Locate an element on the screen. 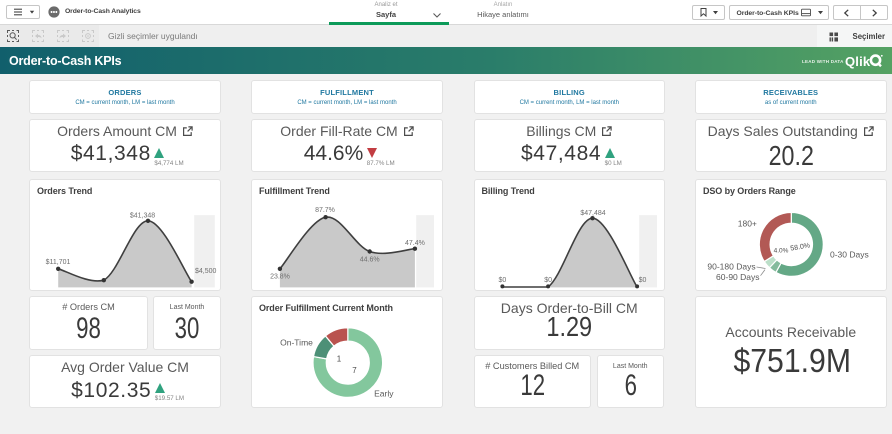 Image resolution: width=892 pixels, height=434 pixels. svg-text: 44.6% is located at coordinates (370, 260).